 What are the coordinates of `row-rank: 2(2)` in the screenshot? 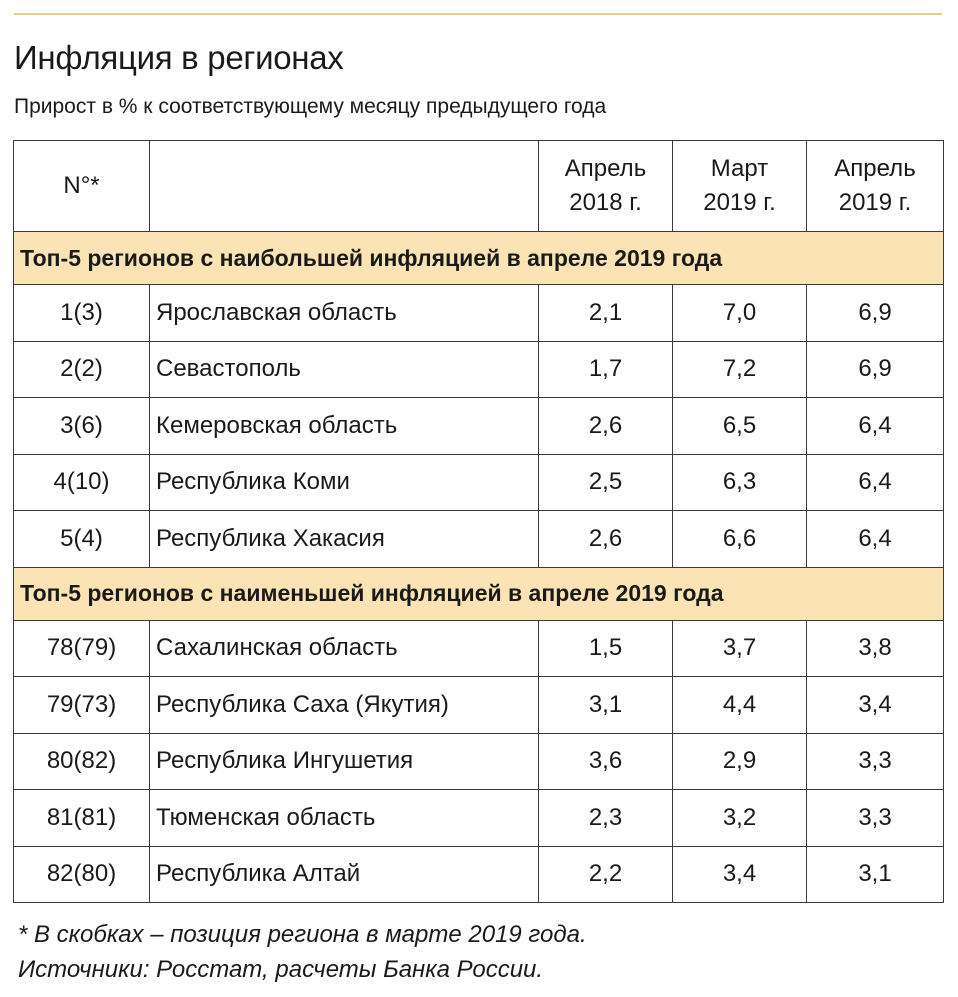 It's located at (81, 369).